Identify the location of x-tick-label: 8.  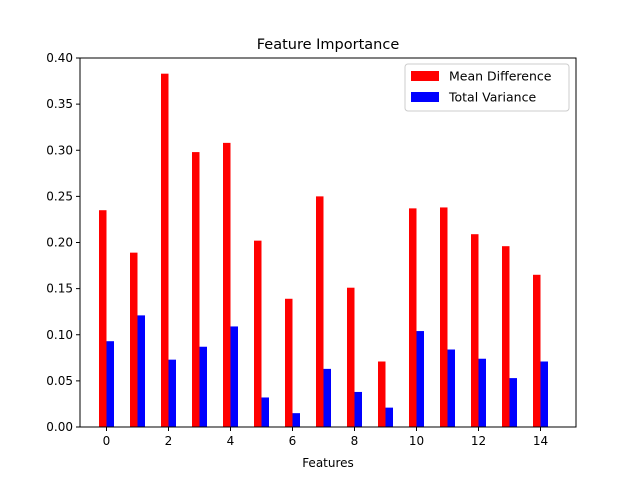
(355, 441).